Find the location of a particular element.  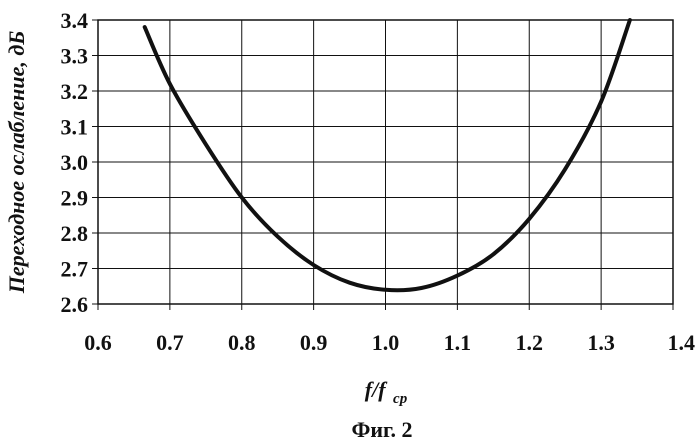

x-tick-label: 1.1 is located at coordinates (458, 342).